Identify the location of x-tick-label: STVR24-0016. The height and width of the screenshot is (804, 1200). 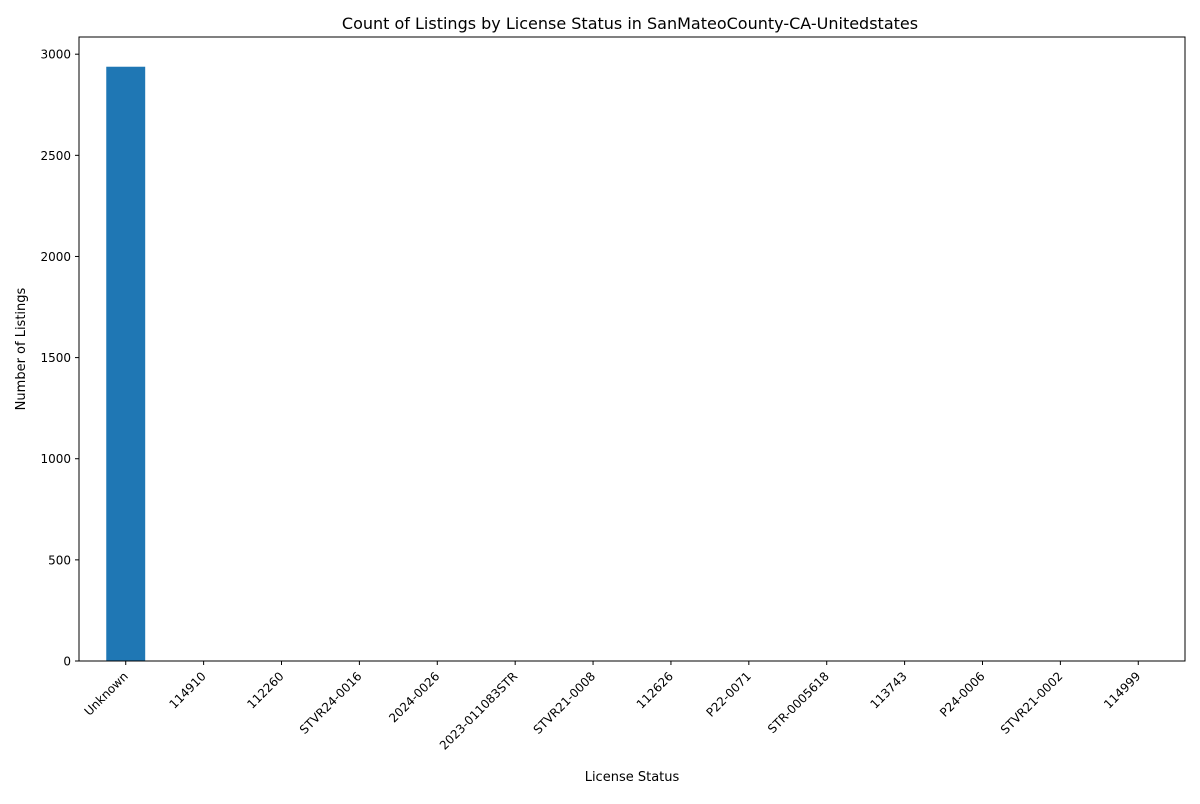
(331, 703).